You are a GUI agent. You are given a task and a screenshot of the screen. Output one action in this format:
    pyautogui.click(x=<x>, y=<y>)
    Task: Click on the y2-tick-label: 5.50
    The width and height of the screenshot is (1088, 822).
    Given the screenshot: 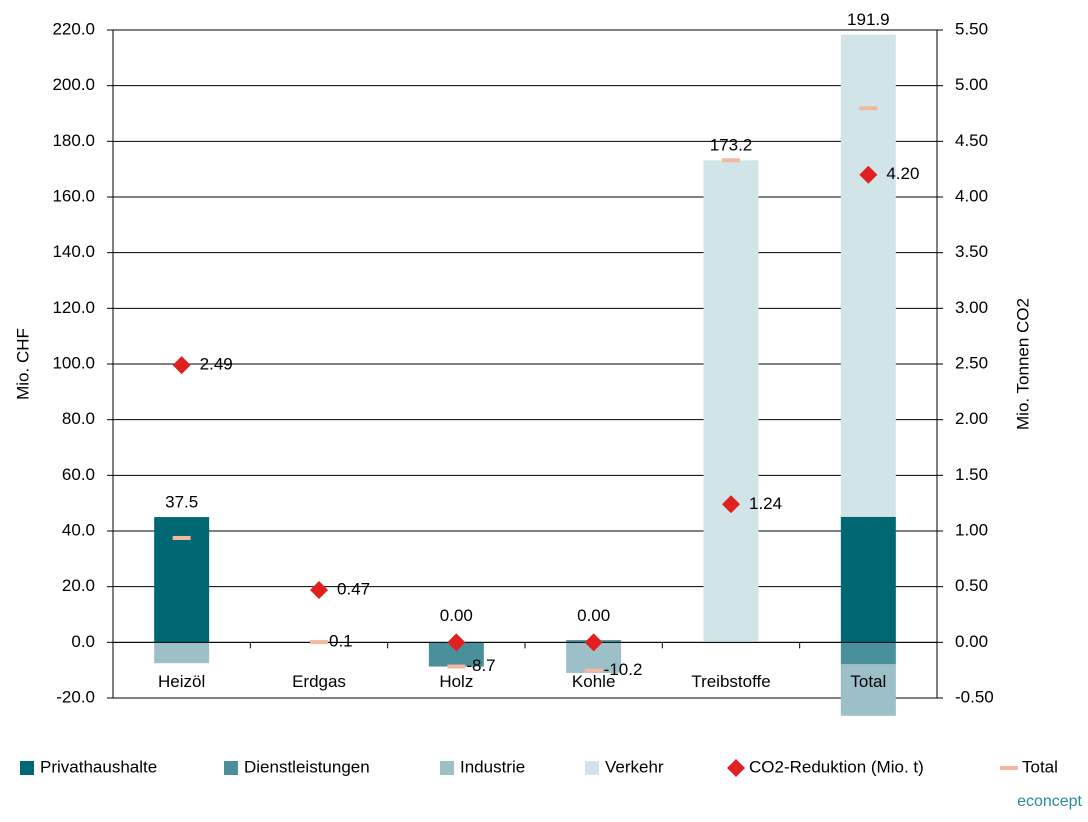 What is the action you would take?
    pyautogui.click(x=971, y=28)
    